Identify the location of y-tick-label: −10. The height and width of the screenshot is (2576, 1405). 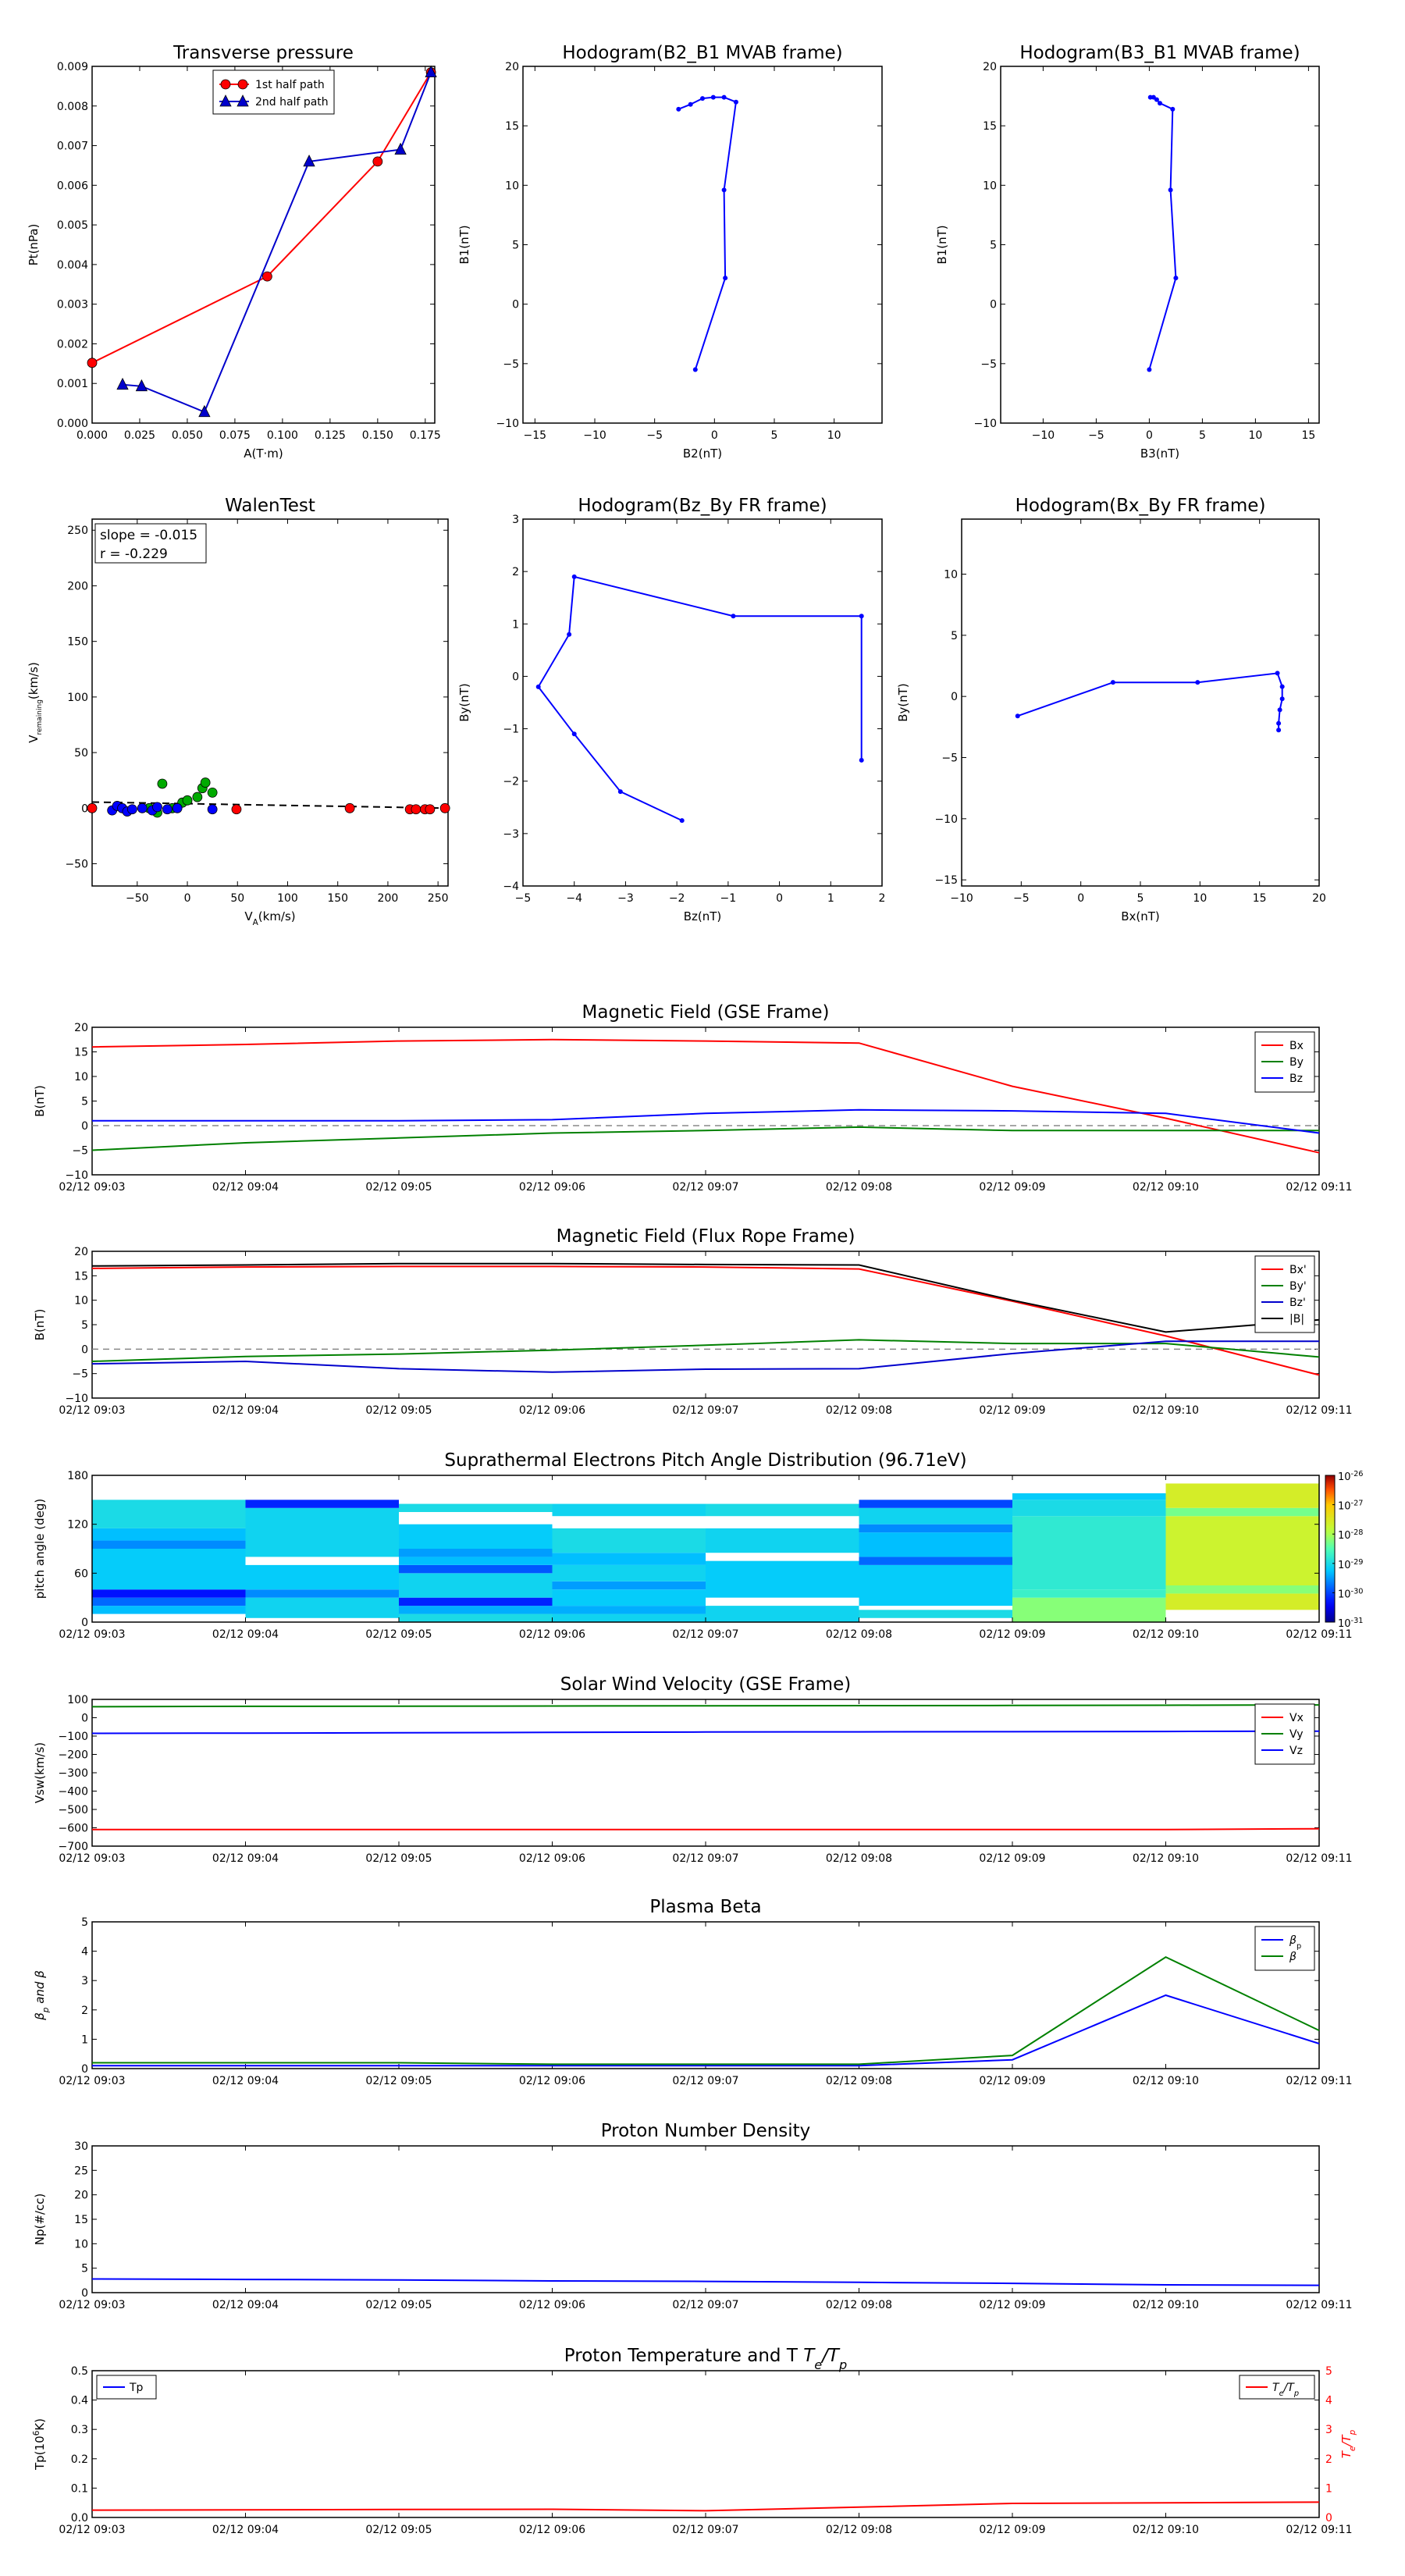
(508, 424).